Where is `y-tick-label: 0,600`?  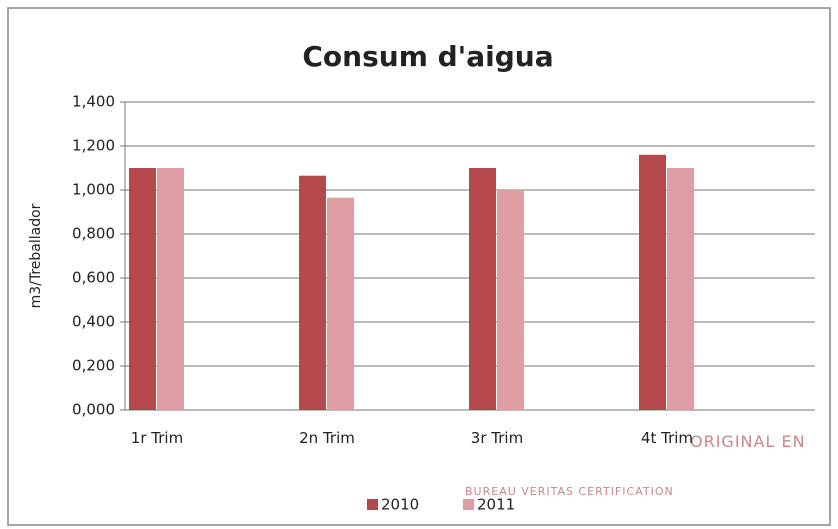
y-tick-label: 0,600 is located at coordinates (93, 278).